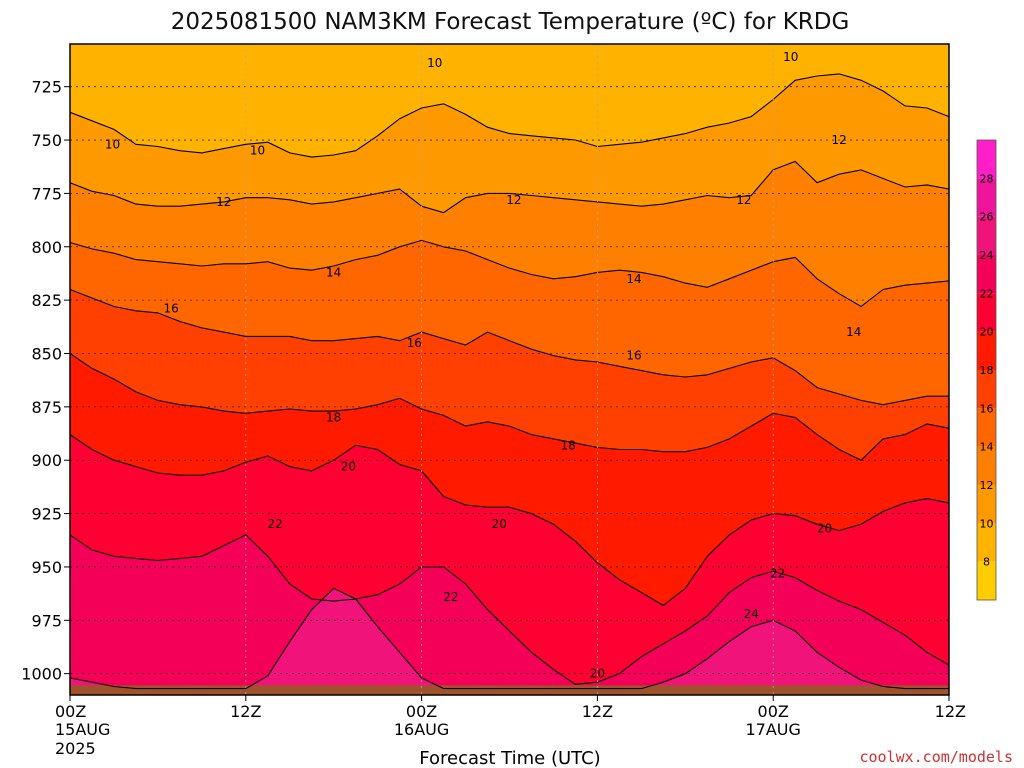  I want to click on x-tick-date: 16AUG, so click(421, 729).